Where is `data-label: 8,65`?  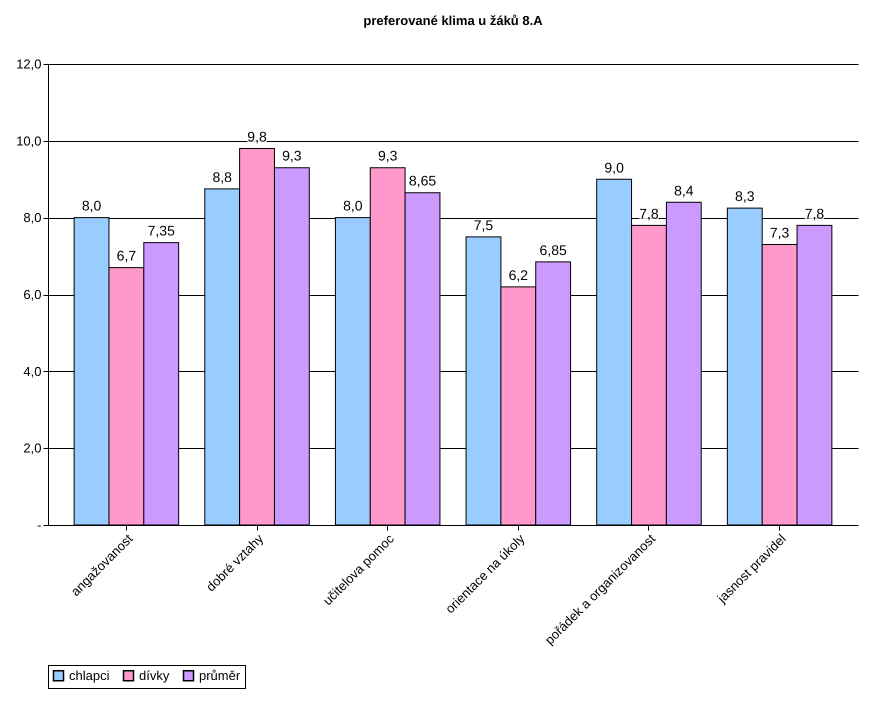 data-label: 8,65 is located at coordinates (422, 180).